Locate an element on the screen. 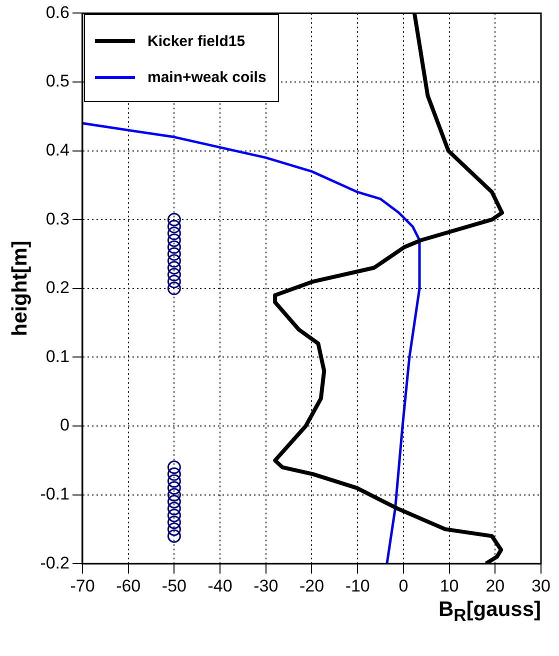 The height and width of the screenshot is (656, 559). y-tick-label: 0.3 is located at coordinates (58, 218).